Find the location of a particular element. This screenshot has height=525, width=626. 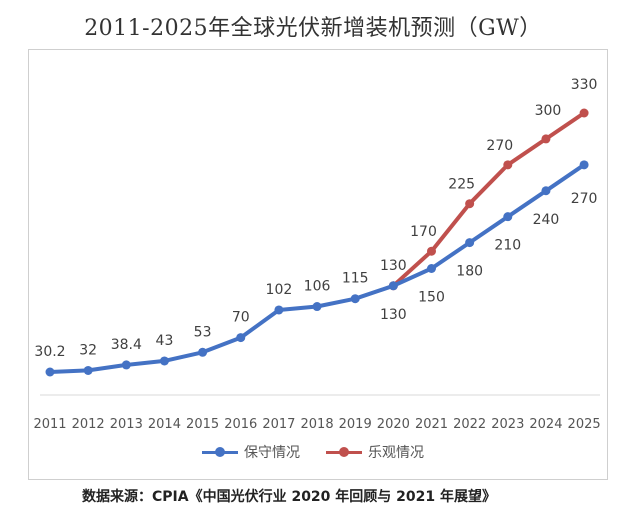

legend-swatch-optimistic is located at coordinates (344, 451).